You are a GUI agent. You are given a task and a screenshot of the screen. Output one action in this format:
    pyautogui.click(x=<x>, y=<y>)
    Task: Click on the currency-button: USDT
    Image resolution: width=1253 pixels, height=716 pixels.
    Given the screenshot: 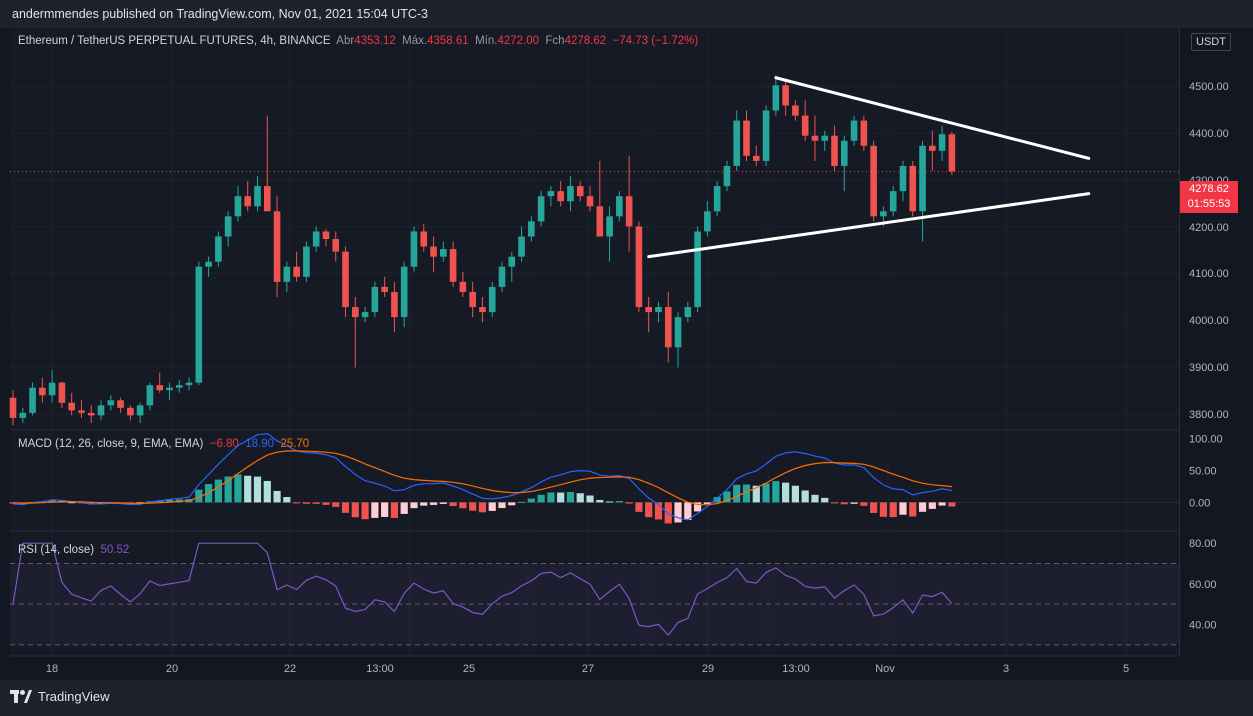 What is the action you would take?
    pyautogui.click(x=1211, y=42)
    